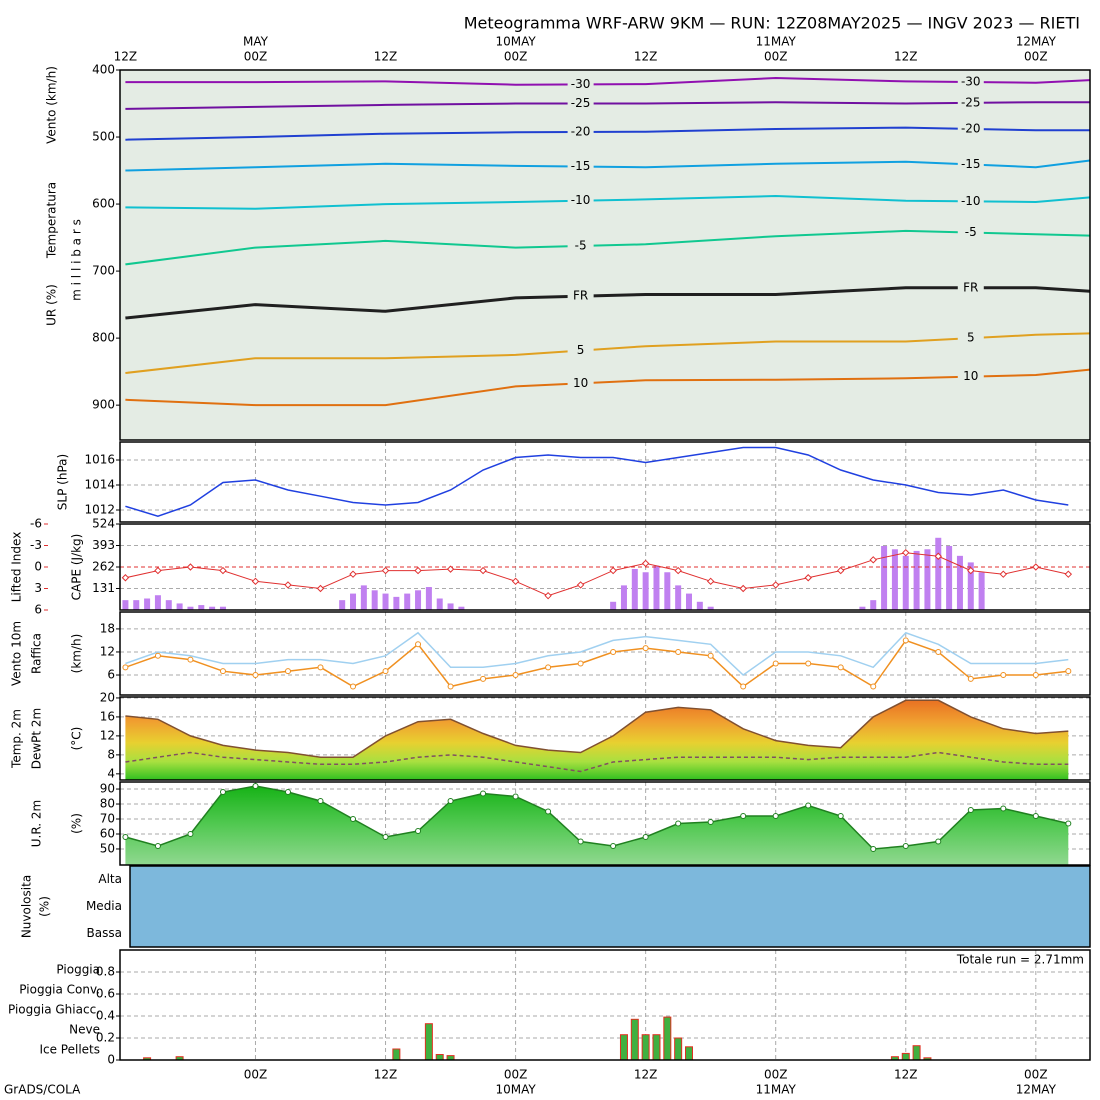 The width and height of the screenshot is (1100, 1100). I want to click on y-tick-label: 700, so click(103, 271).